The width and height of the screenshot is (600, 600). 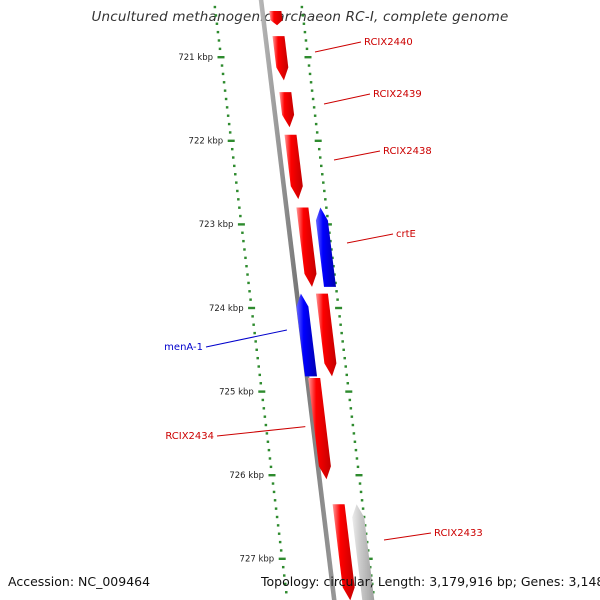 What do you see at coordinates (79, 581) in the screenshot?
I see `accession-text: Accession: NC_009464` at bounding box center [79, 581].